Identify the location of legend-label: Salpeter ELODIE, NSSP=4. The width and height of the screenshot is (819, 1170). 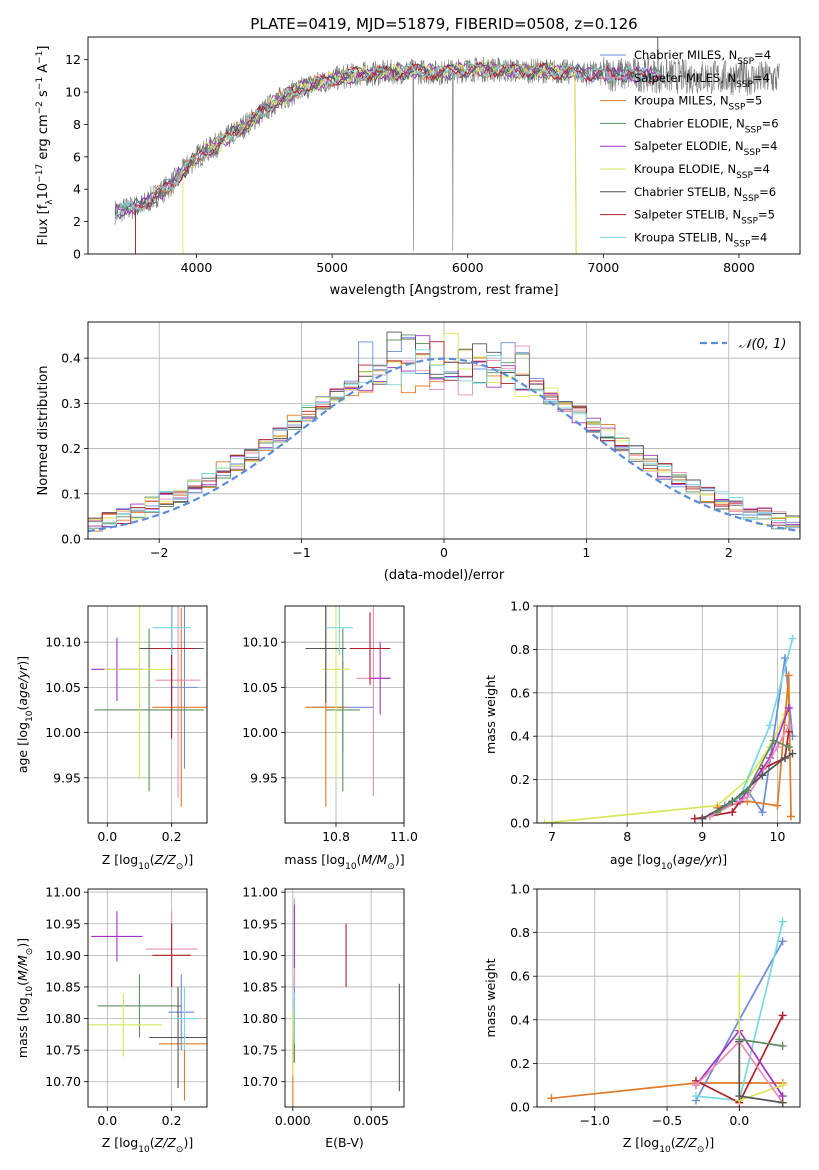
(705, 148).